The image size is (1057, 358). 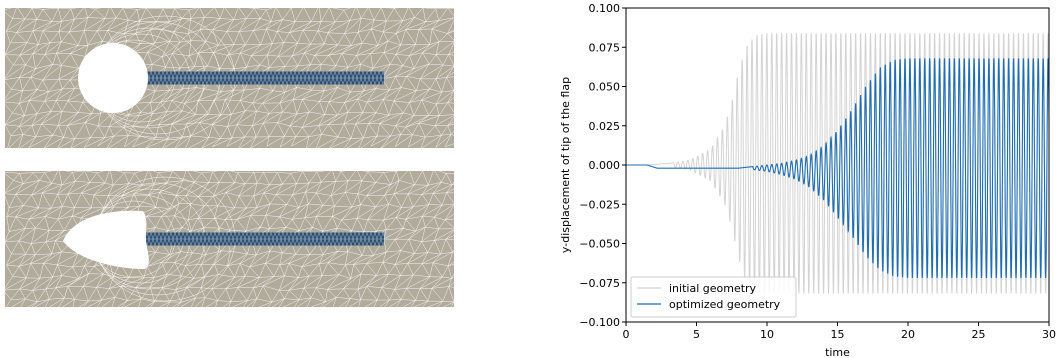 I want to click on legend: initial geometry optimized geometry, so click(x=713, y=297).